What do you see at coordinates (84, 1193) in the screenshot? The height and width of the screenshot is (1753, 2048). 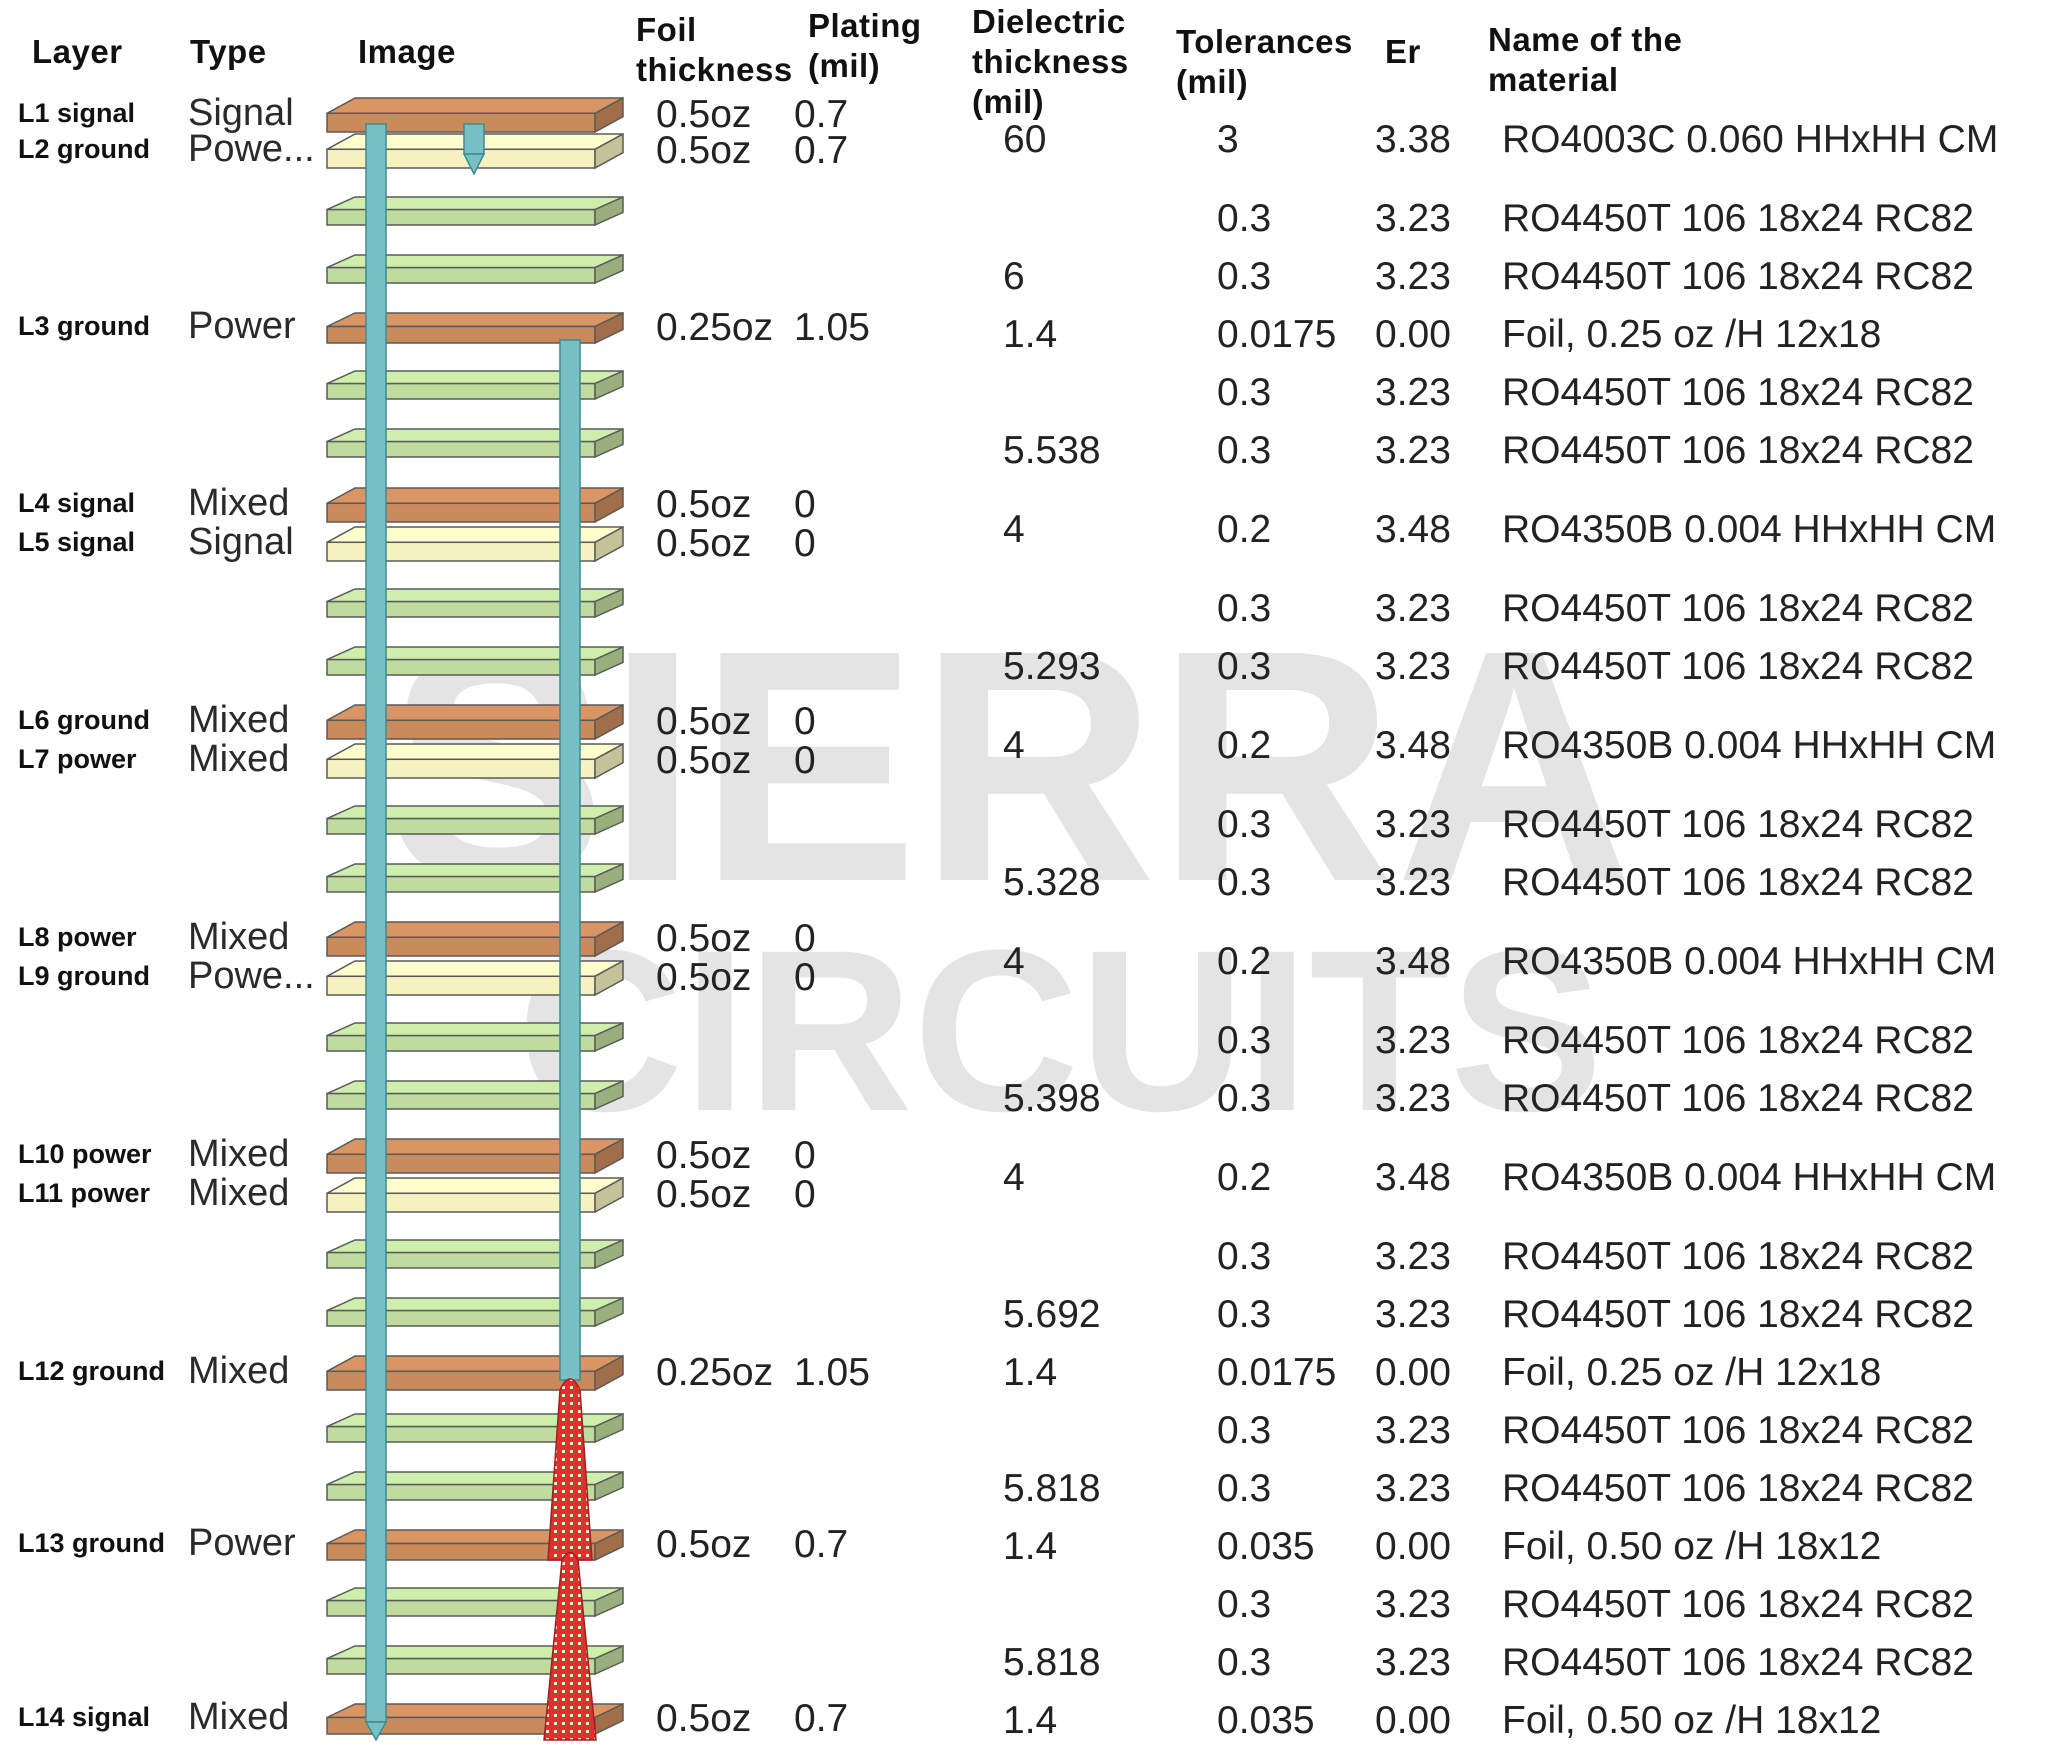 I see `layer-name: L11 power` at bounding box center [84, 1193].